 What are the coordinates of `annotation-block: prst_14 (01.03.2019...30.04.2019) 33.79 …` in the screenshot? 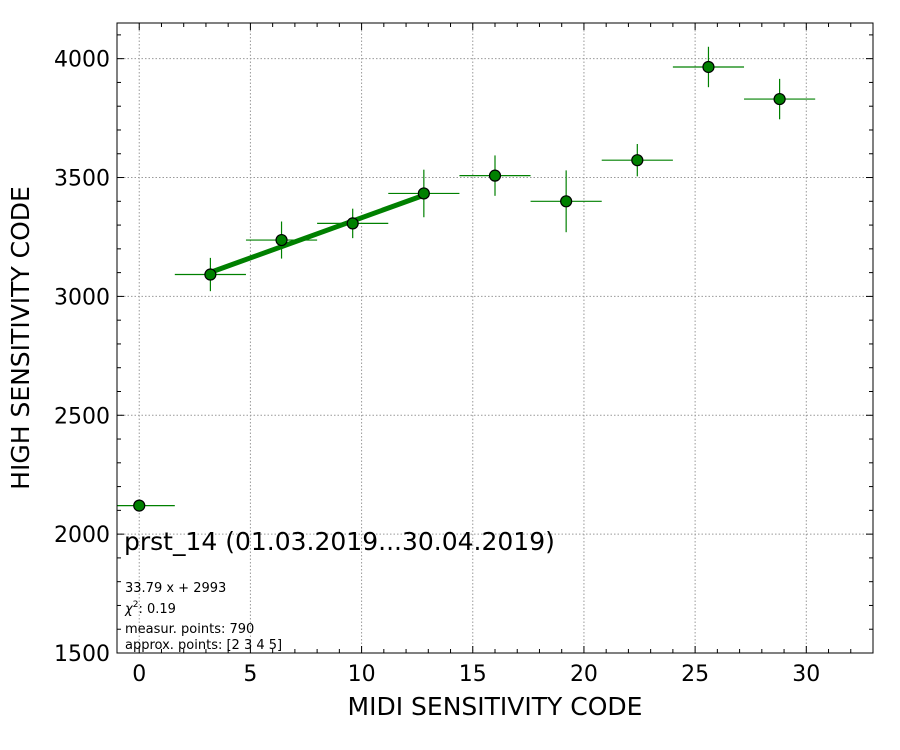 It's located at (339, 590).